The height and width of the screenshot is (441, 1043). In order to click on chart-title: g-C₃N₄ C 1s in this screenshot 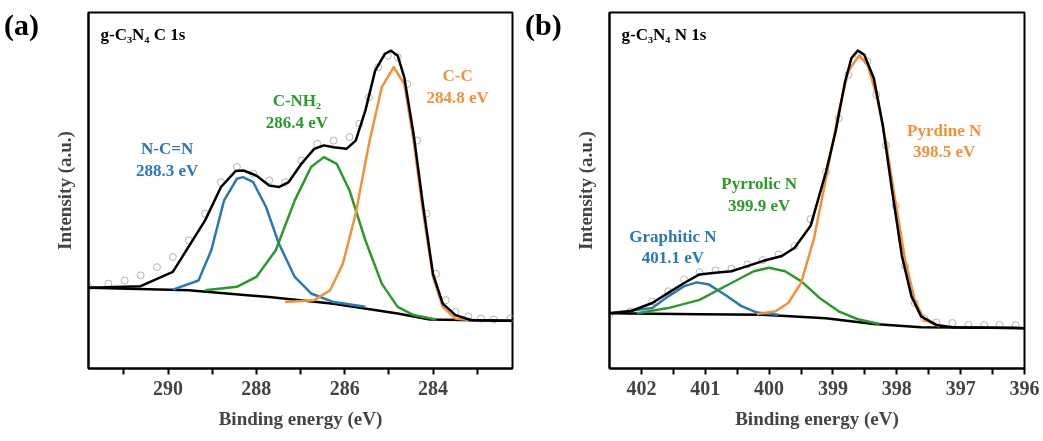, I will do `click(143, 34)`.